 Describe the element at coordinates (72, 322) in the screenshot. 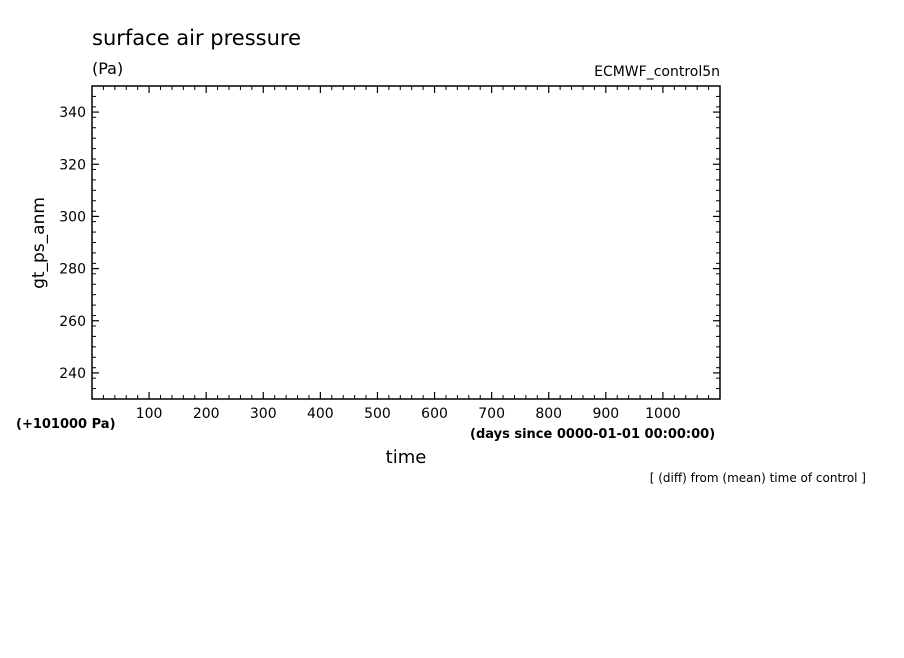

I see `y-tick-label: 260` at that location.